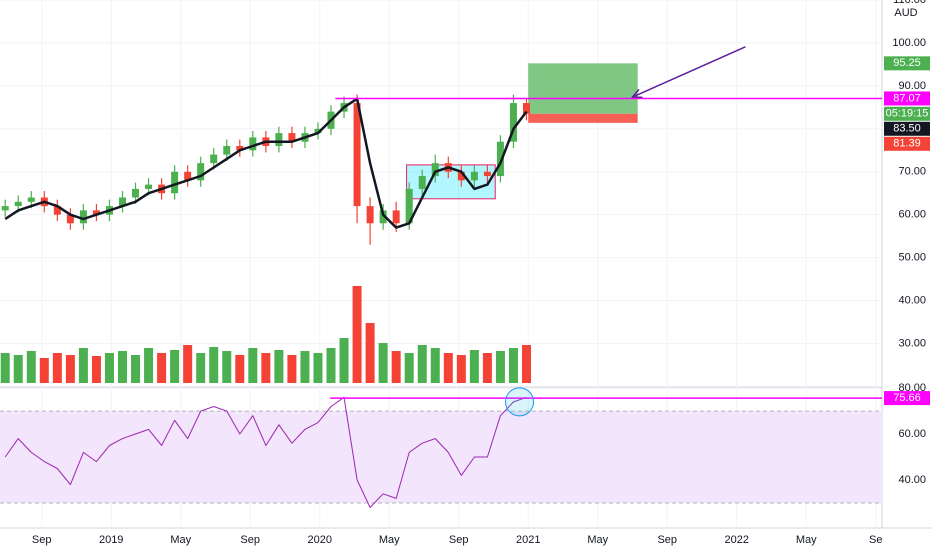  What do you see at coordinates (905, 13) in the screenshot?
I see `currency: AUD` at bounding box center [905, 13].